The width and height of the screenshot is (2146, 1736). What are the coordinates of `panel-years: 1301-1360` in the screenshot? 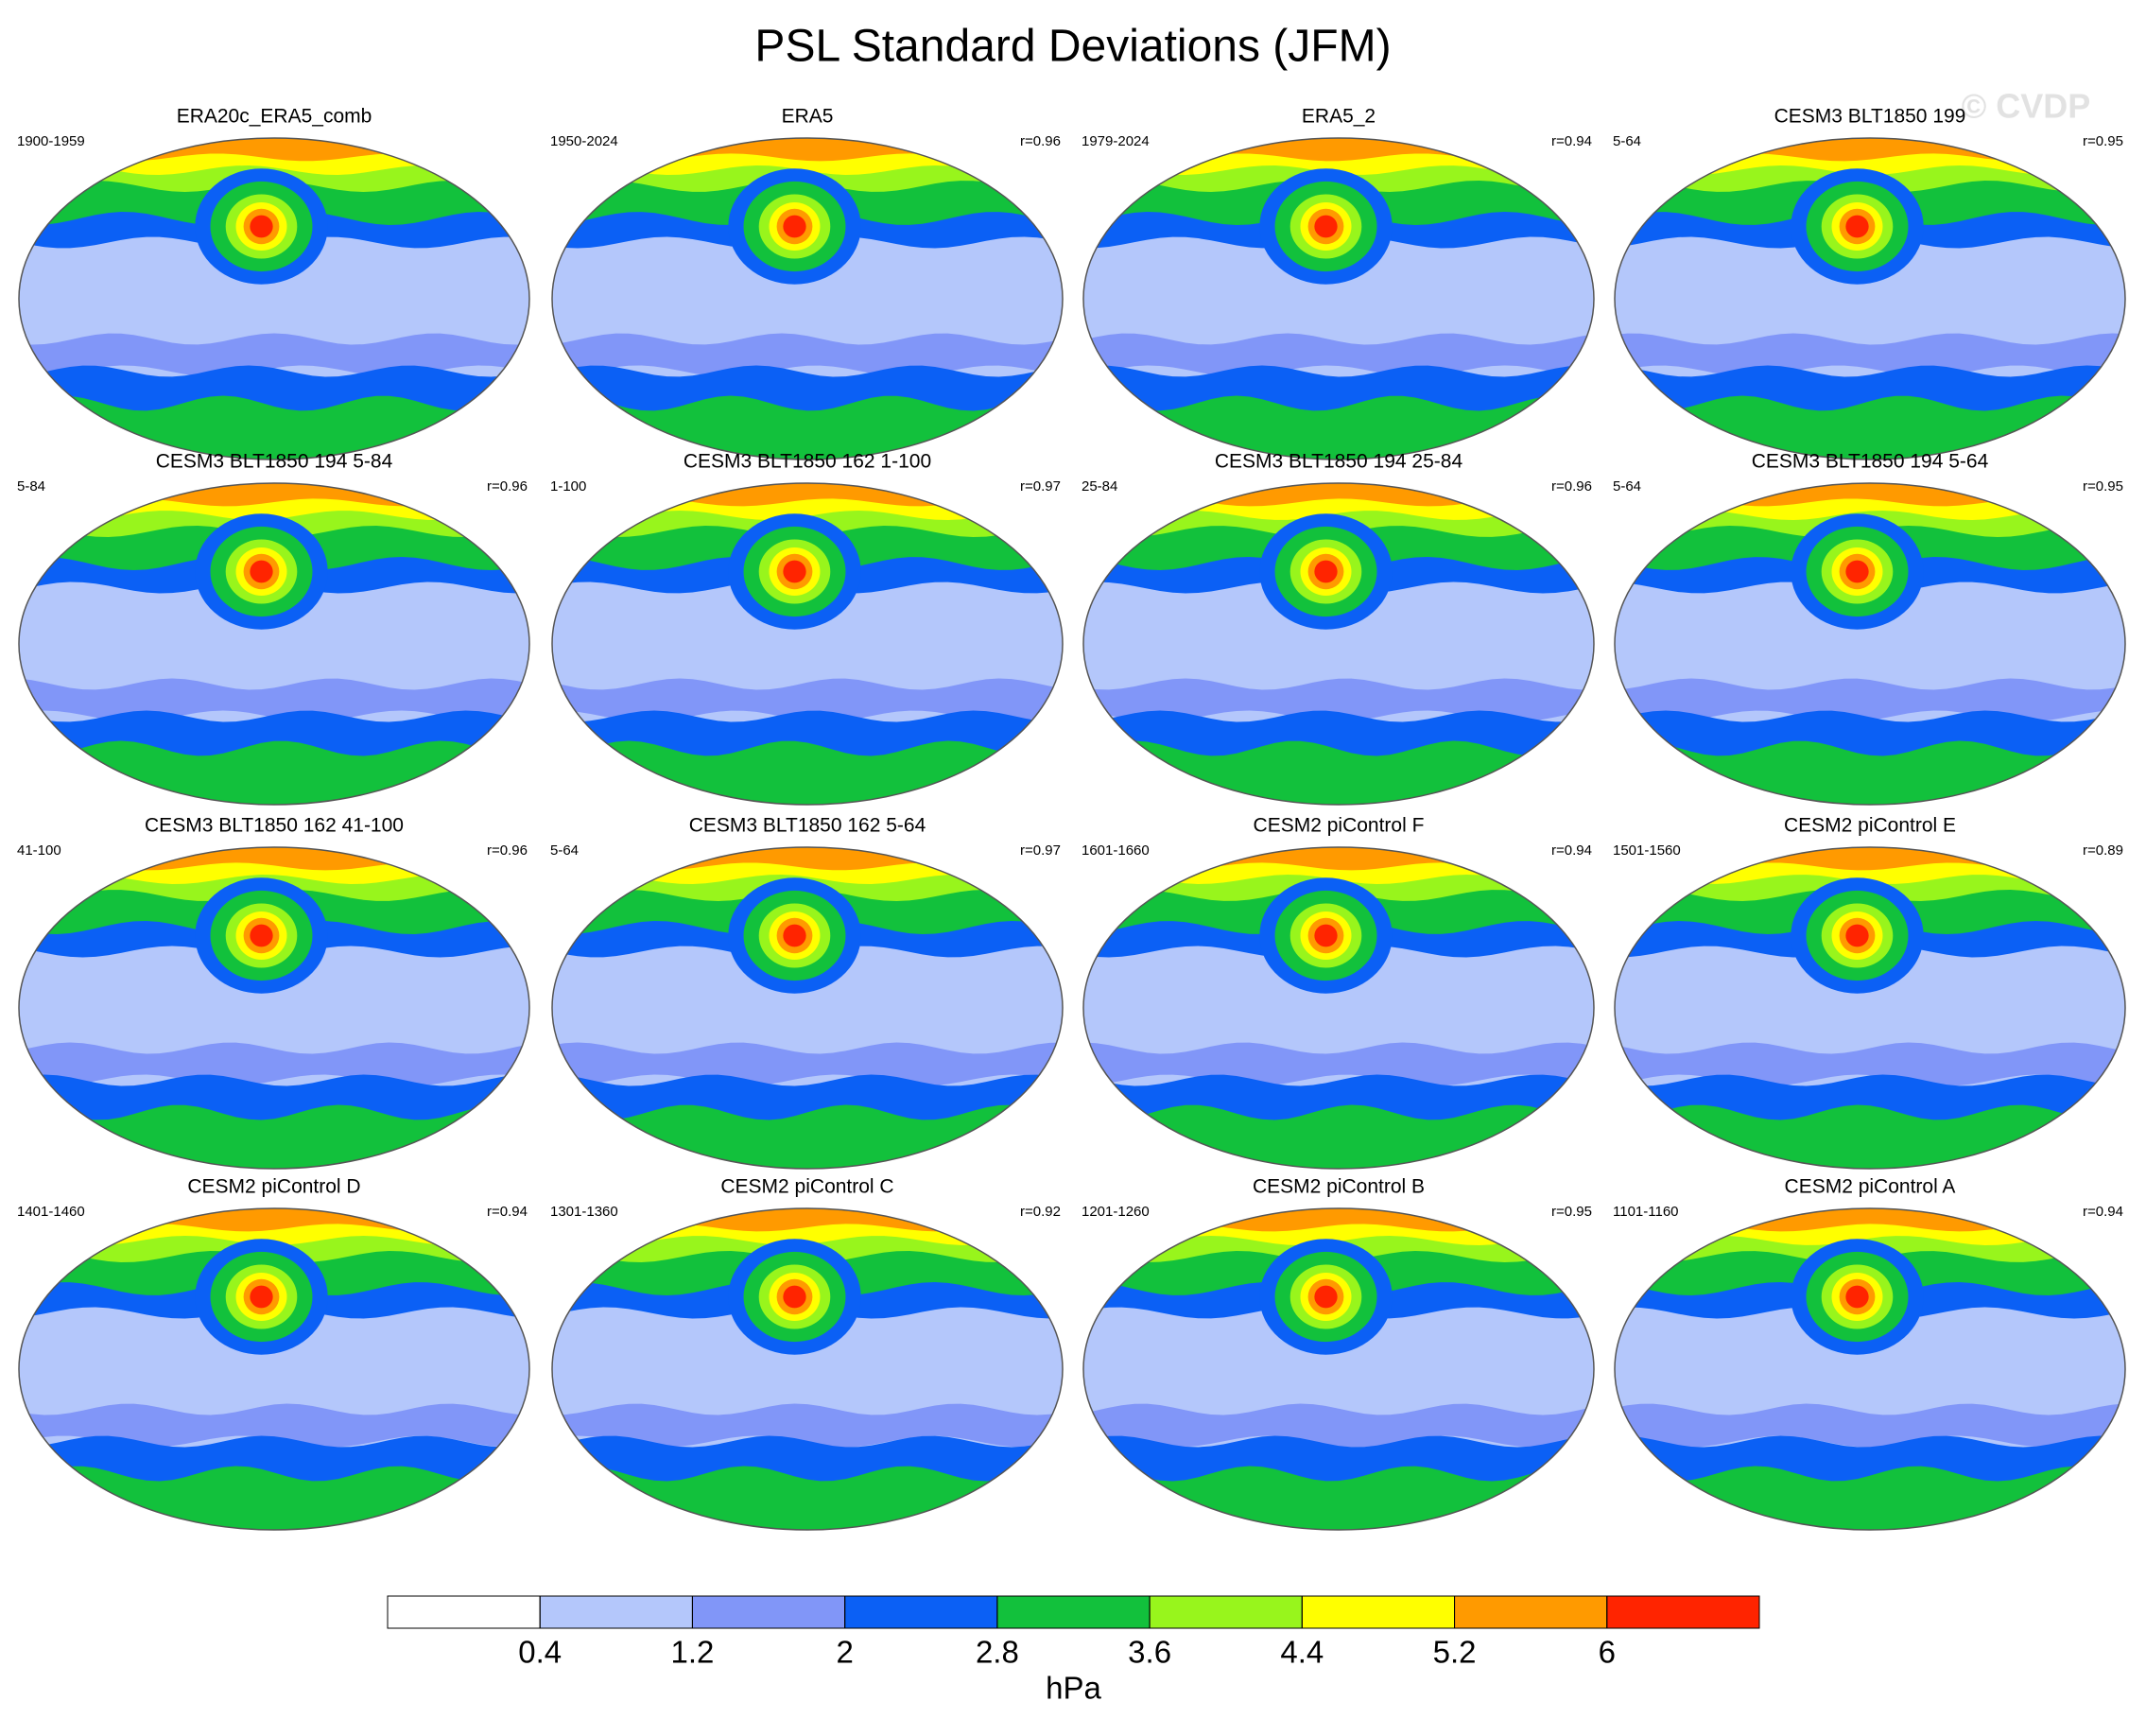 It's located at (584, 1212).